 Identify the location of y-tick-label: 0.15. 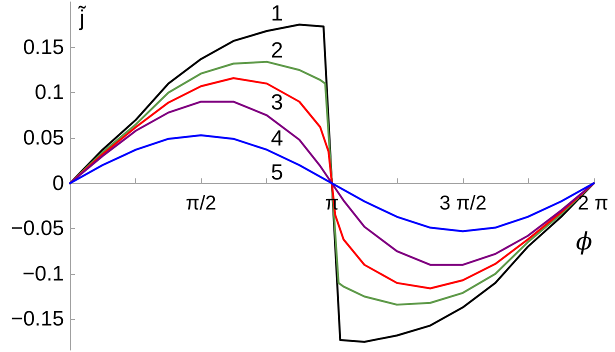
(43, 47).